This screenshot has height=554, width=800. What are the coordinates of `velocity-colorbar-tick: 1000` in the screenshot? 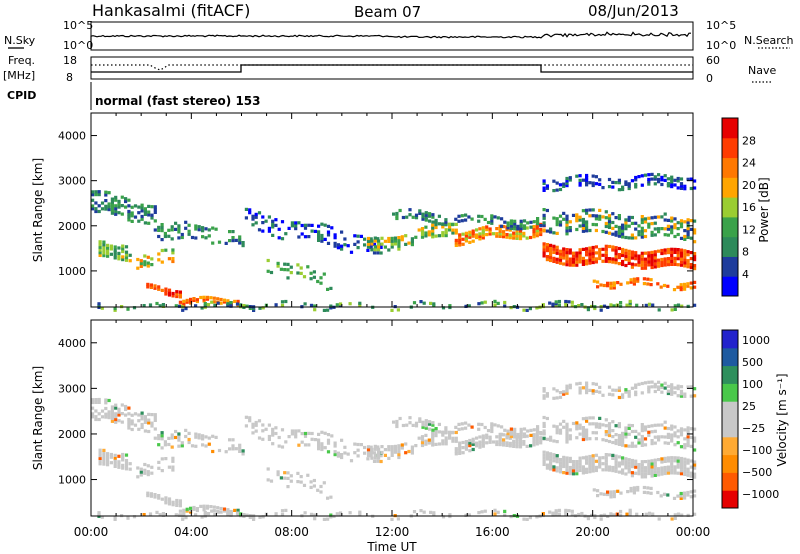 It's located at (756, 340).